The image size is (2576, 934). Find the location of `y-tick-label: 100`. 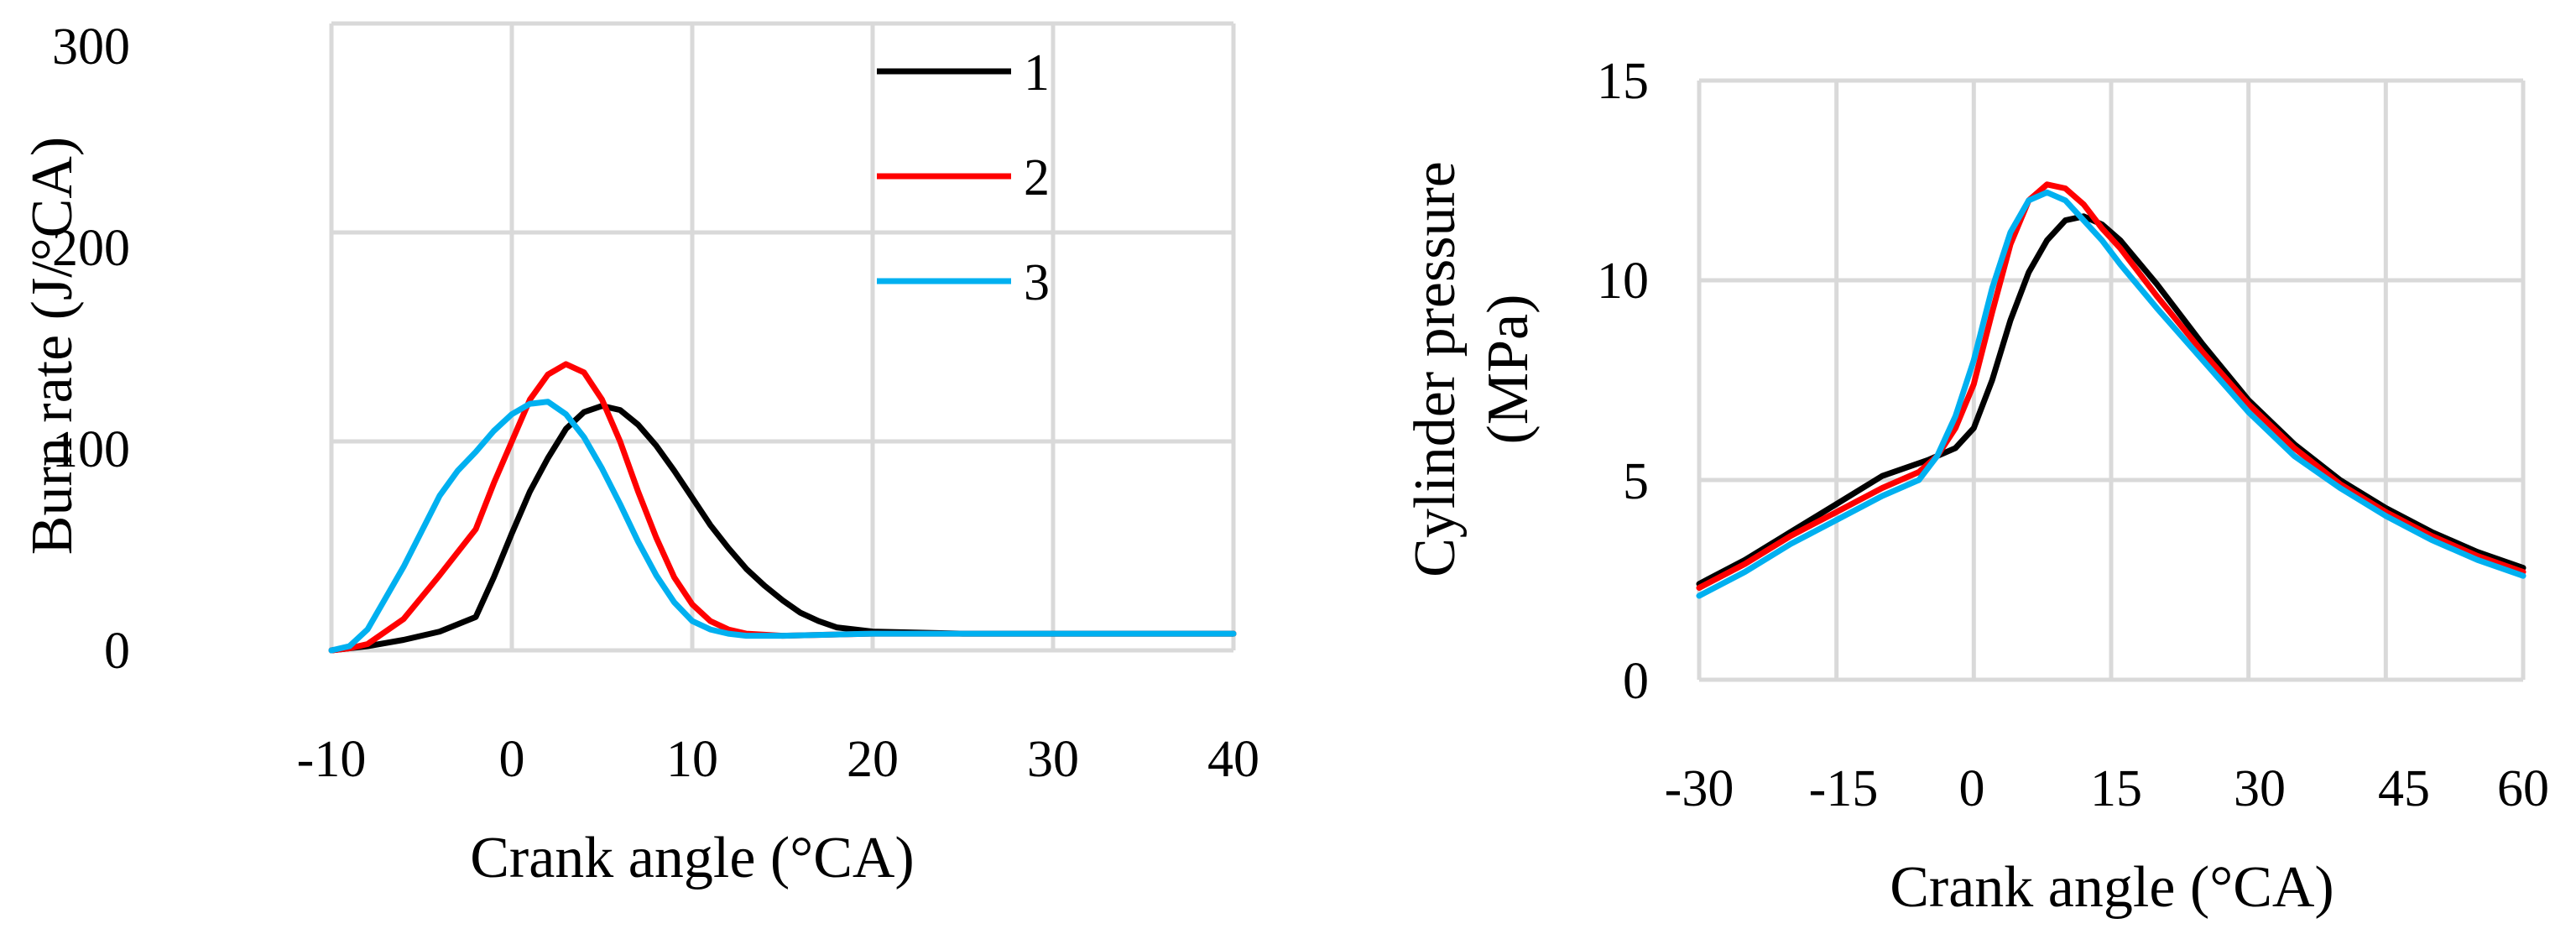

y-tick-label: 100 is located at coordinates (91, 449).